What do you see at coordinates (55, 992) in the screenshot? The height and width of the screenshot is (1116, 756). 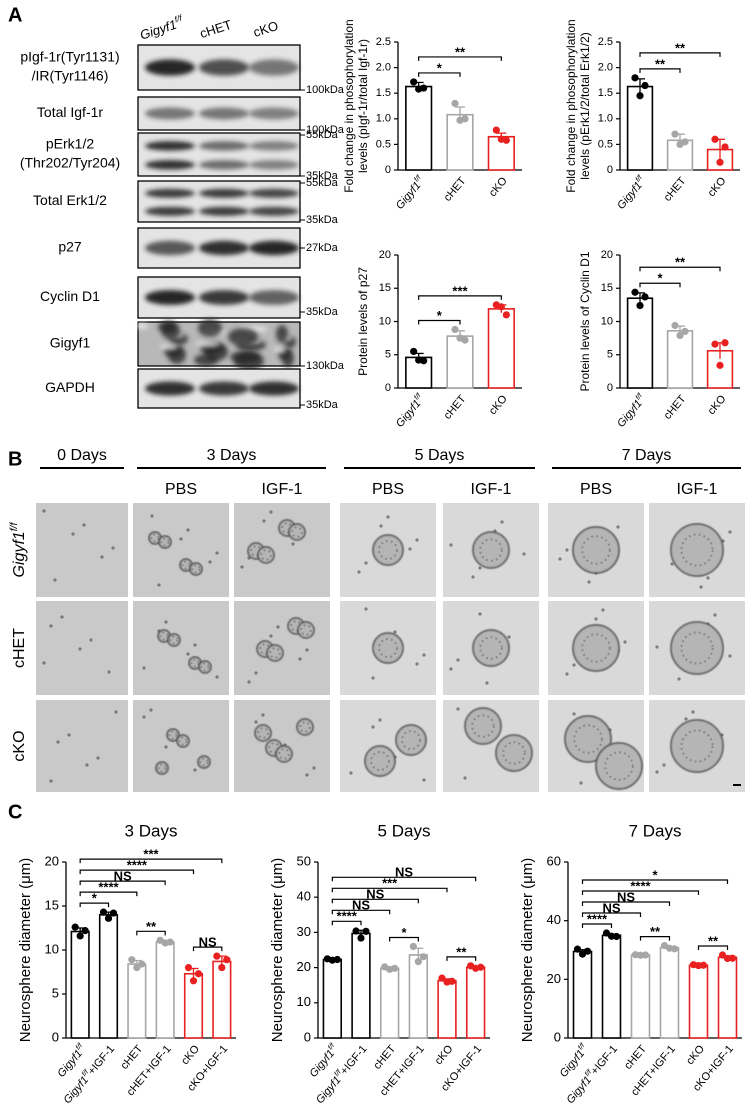 I see `y-tick-label: 5` at bounding box center [55, 992].